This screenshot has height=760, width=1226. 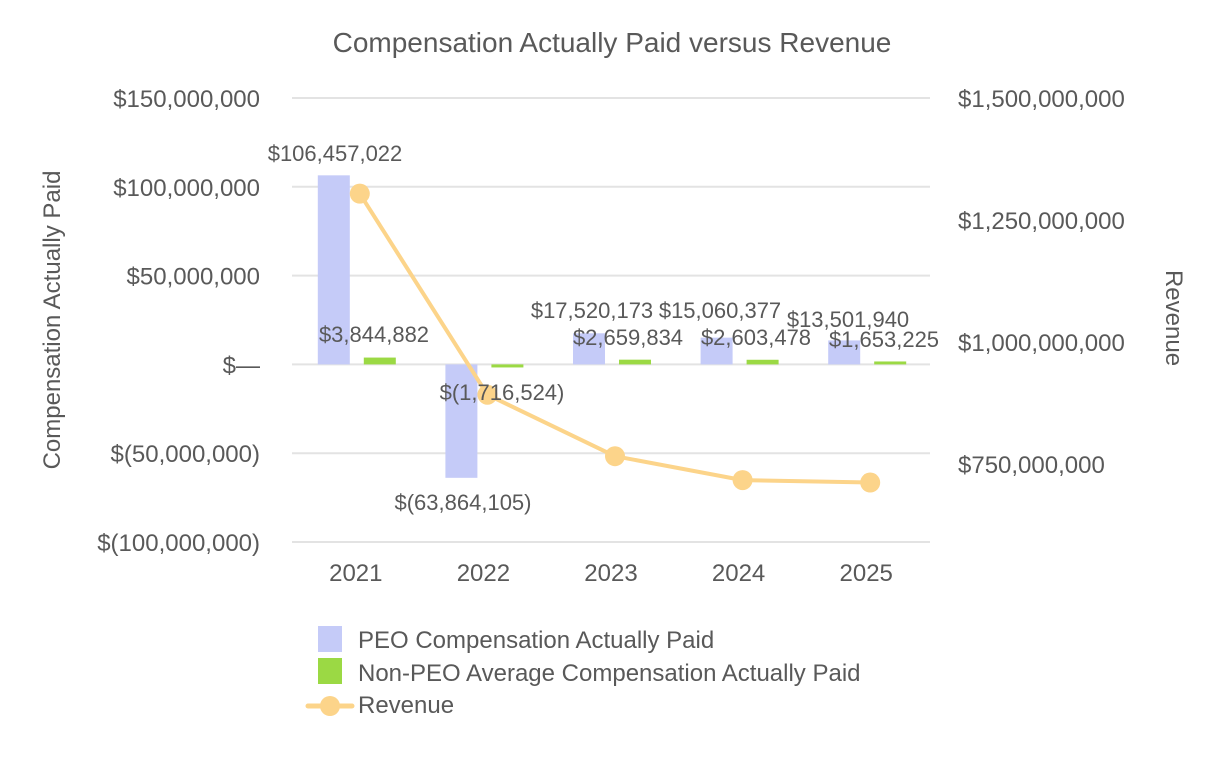 I want to click on legend-swatch-non-peo, so click(x=330, y=671).